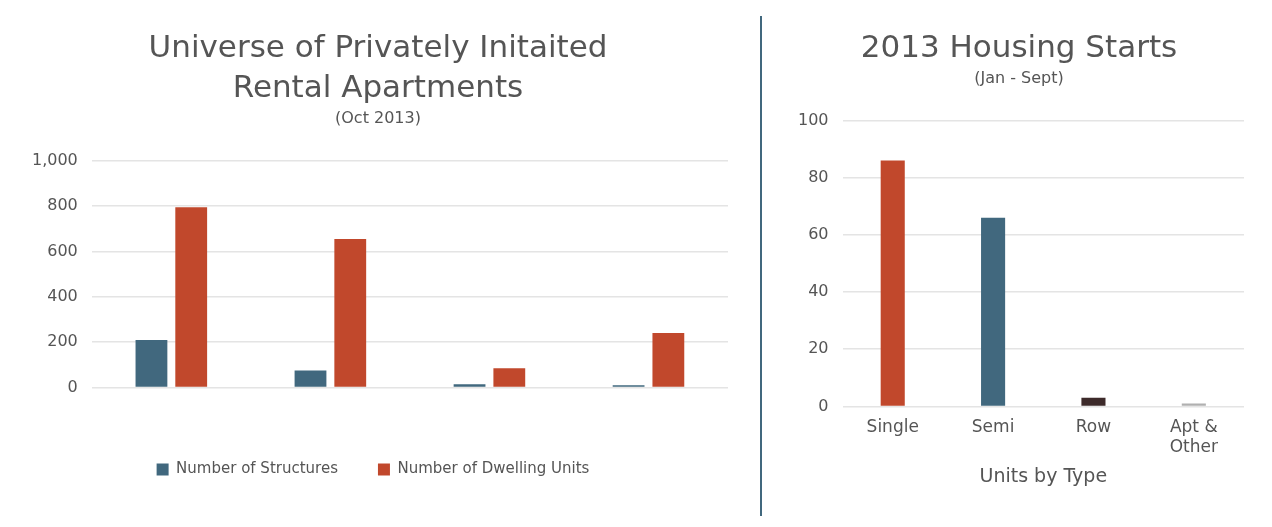 This screenshot has width=1272, height=527. Describe the element at coordinates (993, 426) in the screenshot. I see `x-tick-label: Semi` at that location.